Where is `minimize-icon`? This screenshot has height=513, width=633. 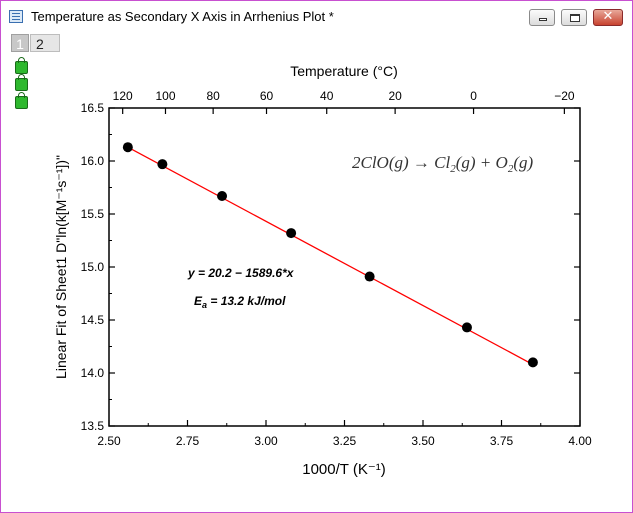 minimize-icon is located at coordinates (543, 19).